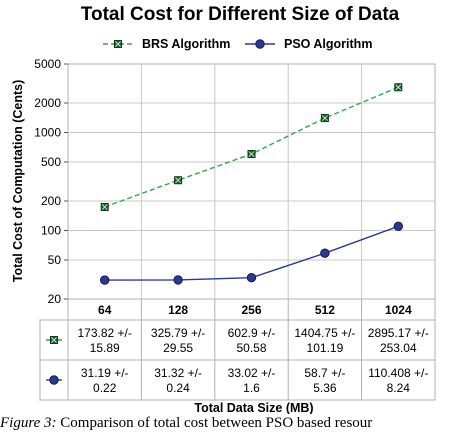  Describe the element at coordinates (237, 44) in the screenshot. I see `legend: BRS Algorithm PSO Algorithm` at that location.